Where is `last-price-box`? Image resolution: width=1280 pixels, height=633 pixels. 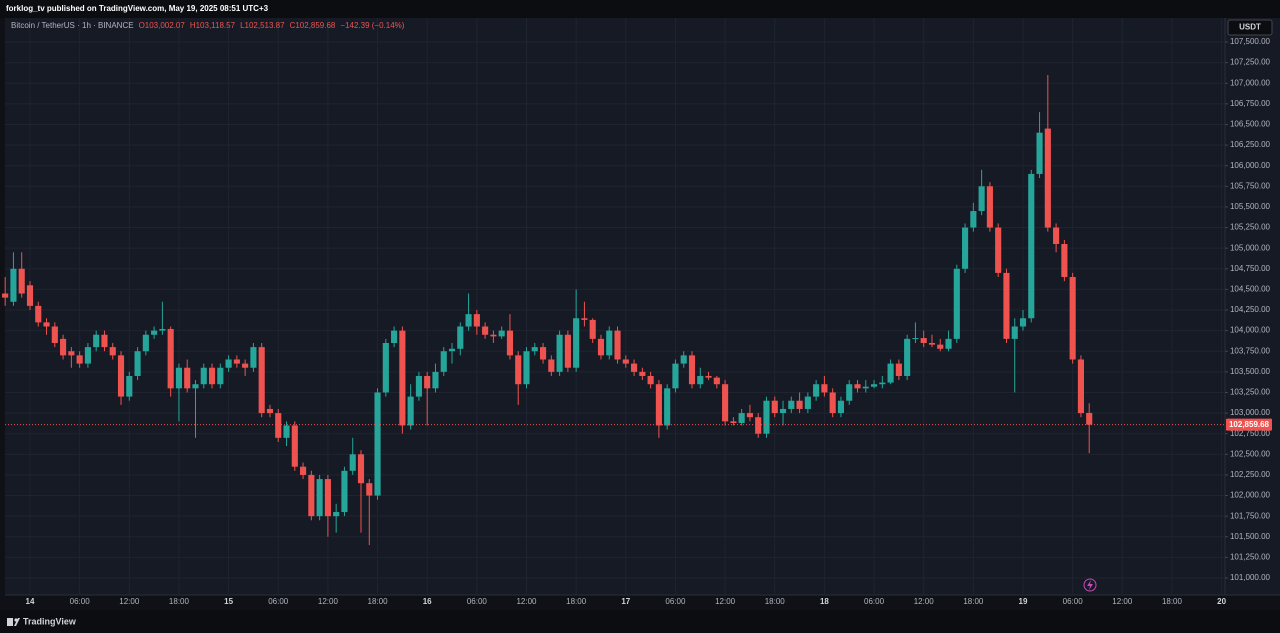
last-price-box is located at coordinates (1249, 424).